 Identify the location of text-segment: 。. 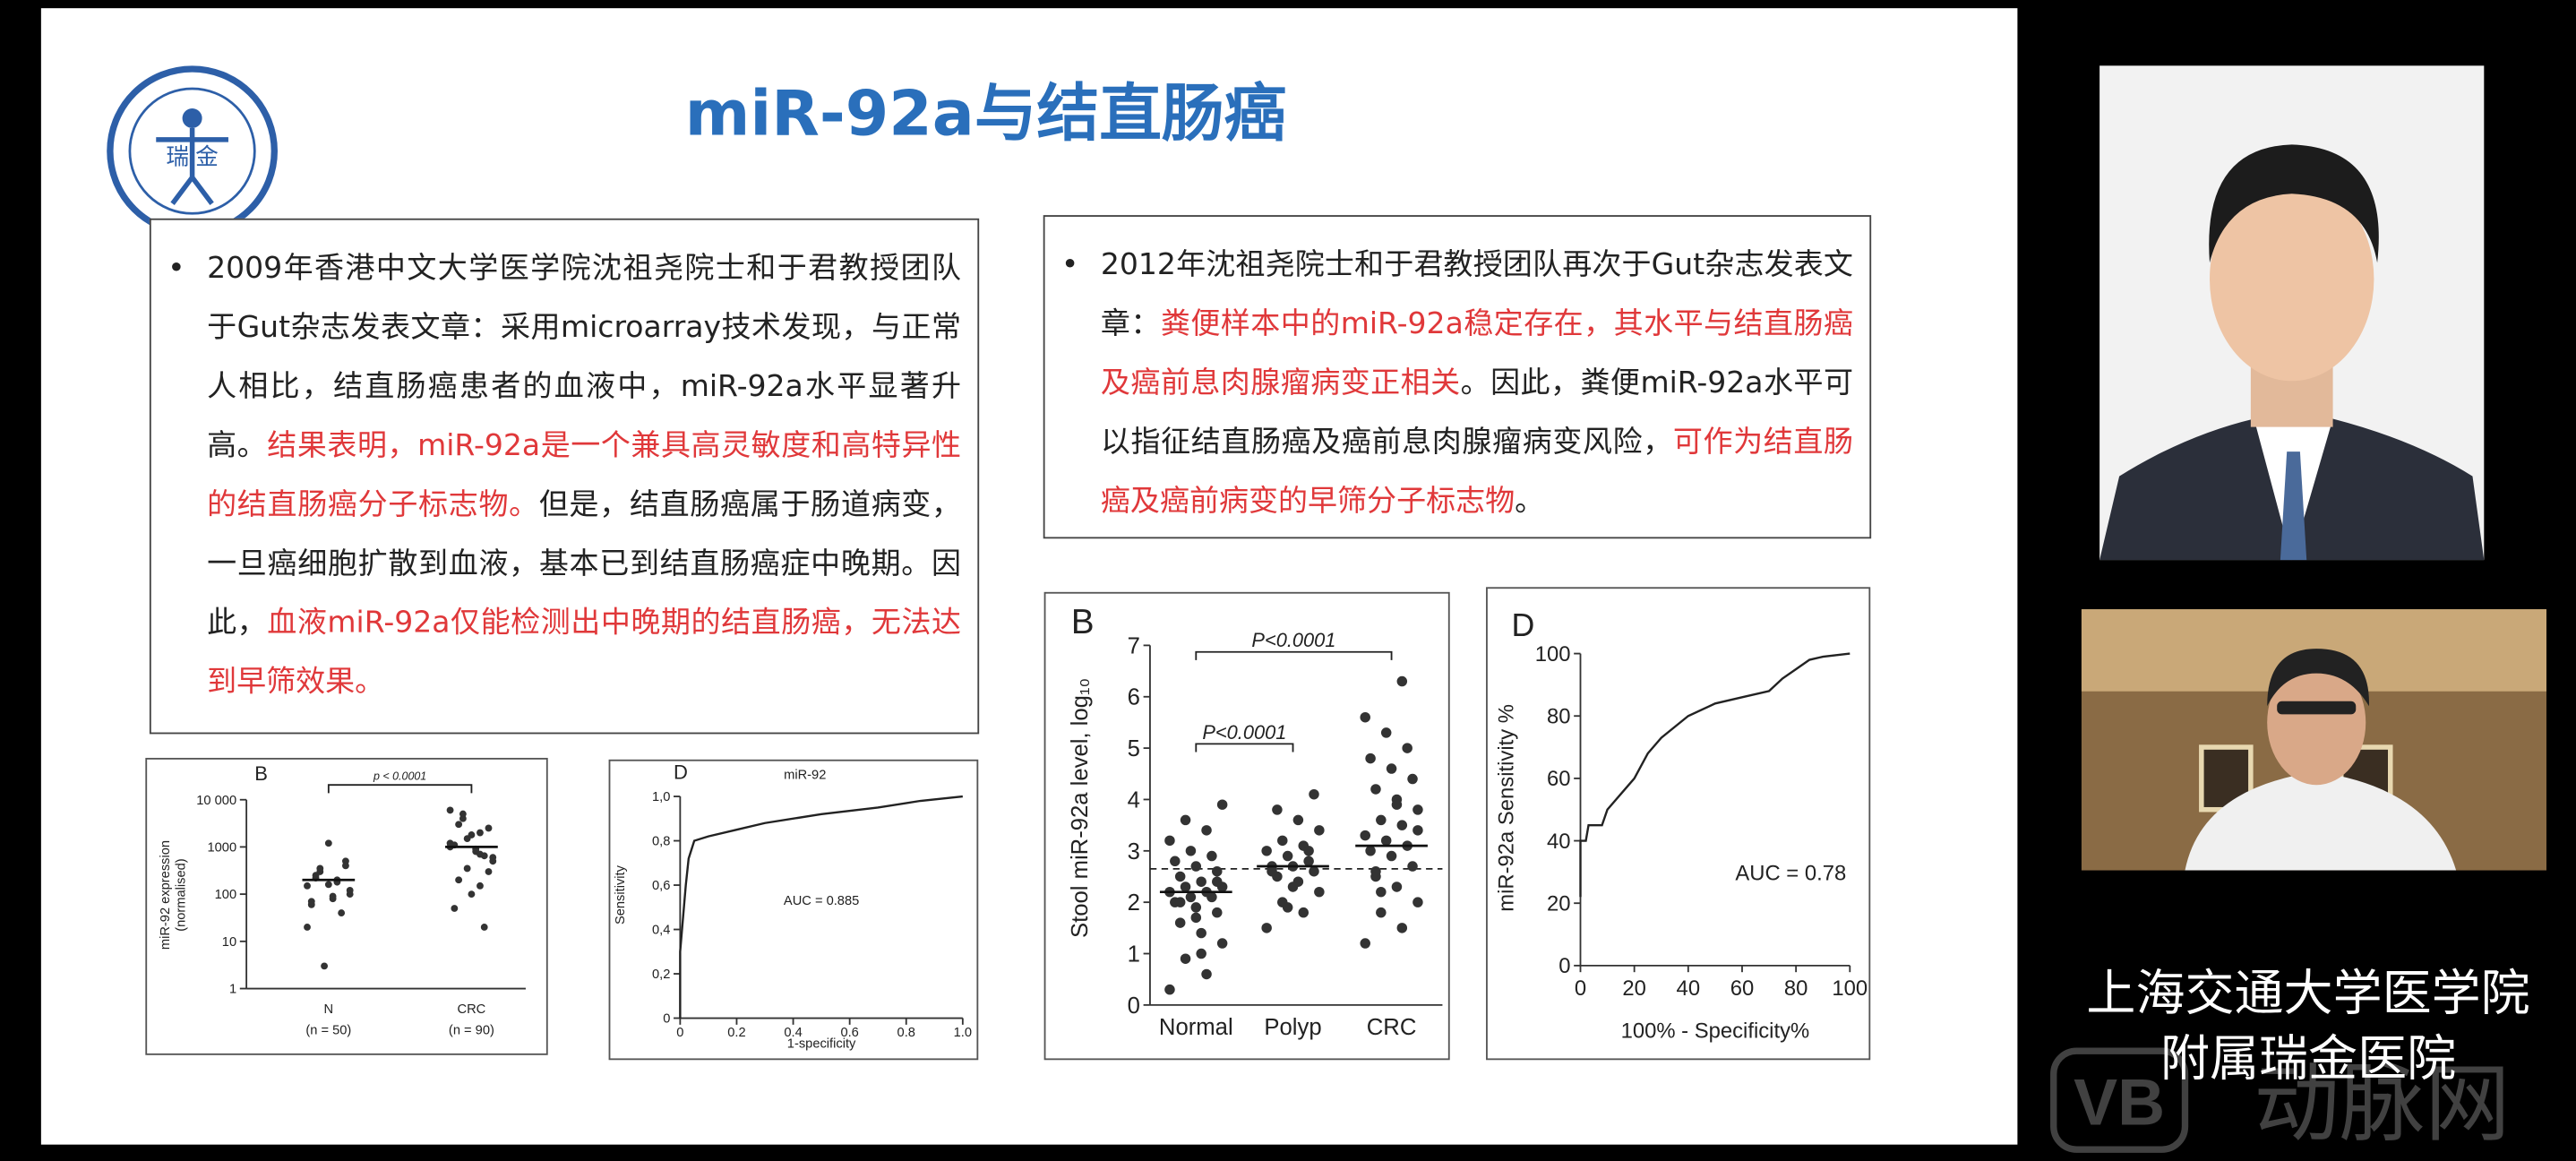
(1530, 502).